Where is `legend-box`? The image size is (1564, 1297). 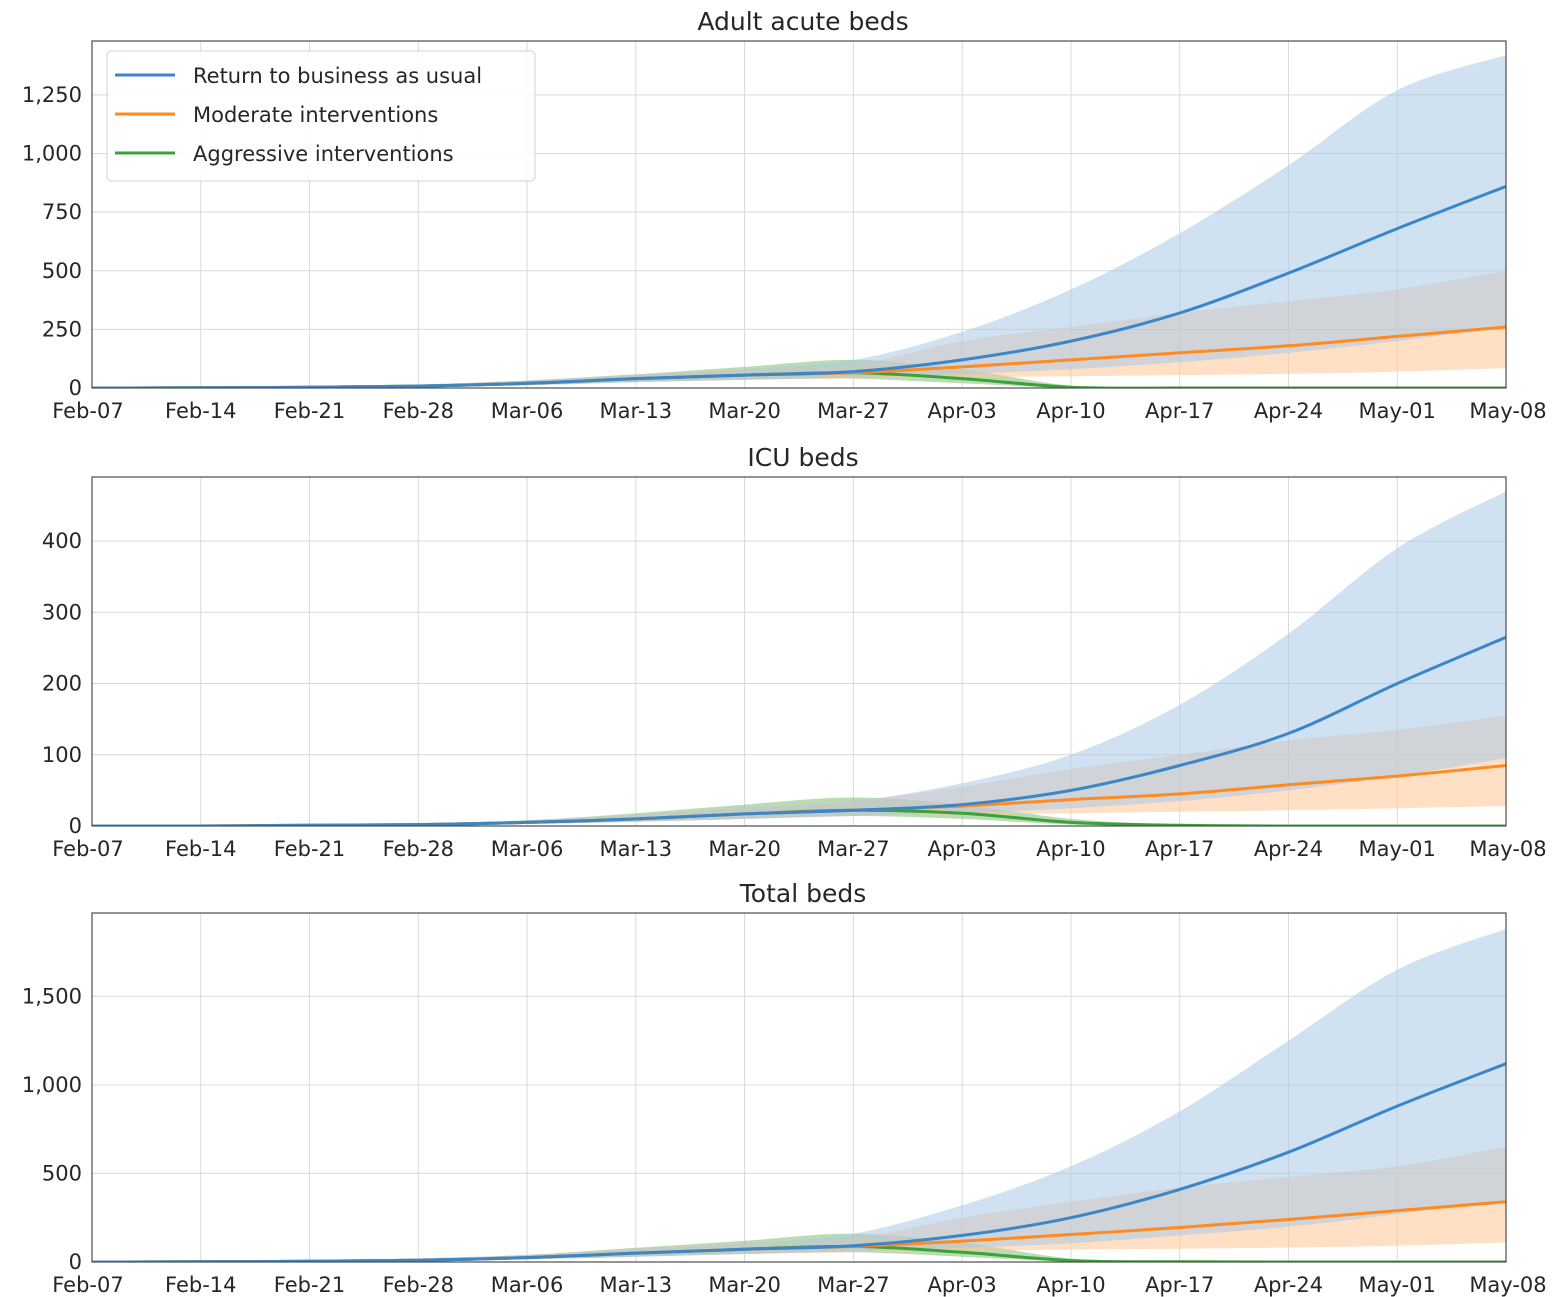
legend-box is located at coordinates (321, 116).